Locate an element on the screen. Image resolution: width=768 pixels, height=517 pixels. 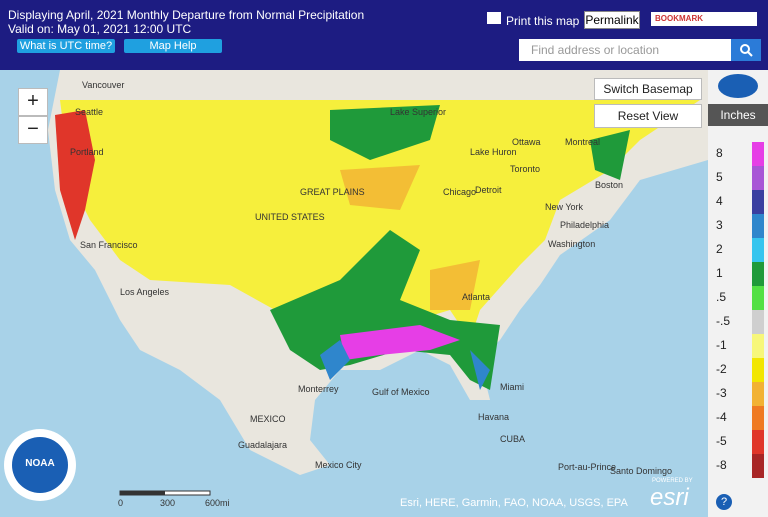
utc-button: What is UTC time? is located at coordinates (66, 46).